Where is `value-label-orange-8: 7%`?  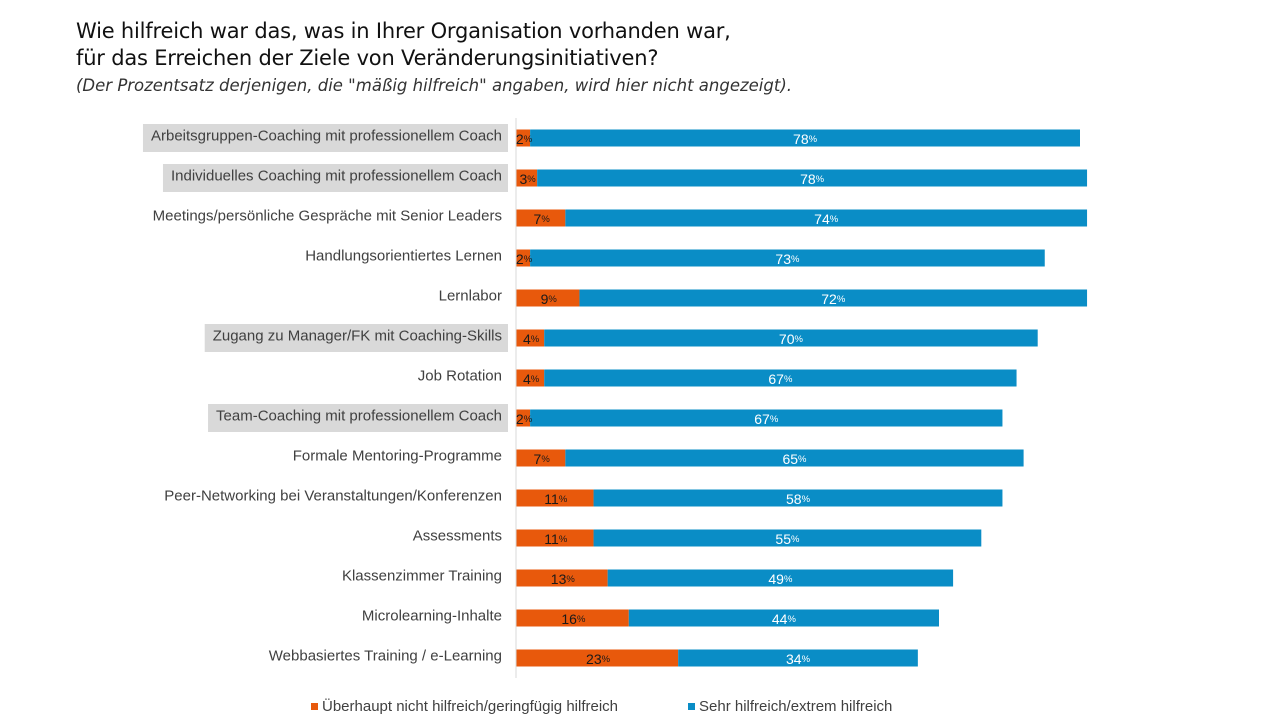 value-label-orange-8: 7% is located at coordinates (542, 459).